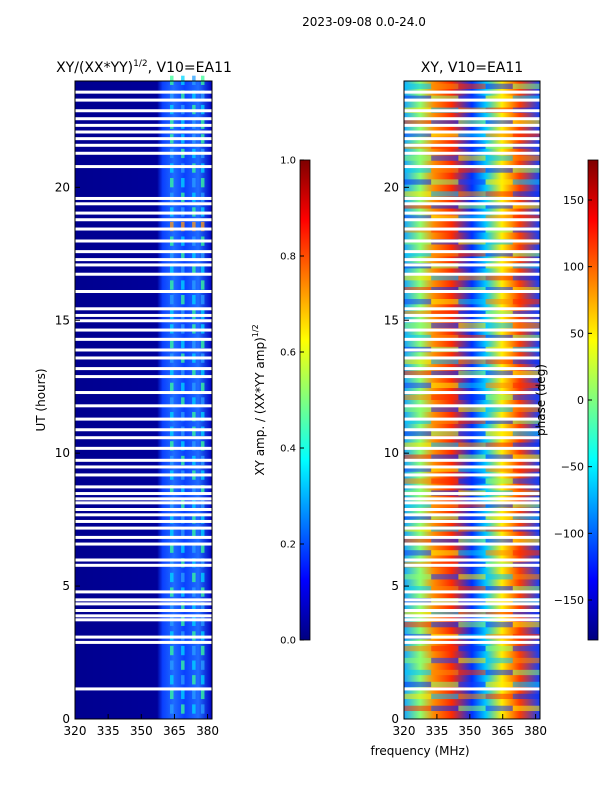  Describe the element at coordinates (419, 751) in the screenshot. I see `phase-x-axis-label: frequency (MHz)` at that location.